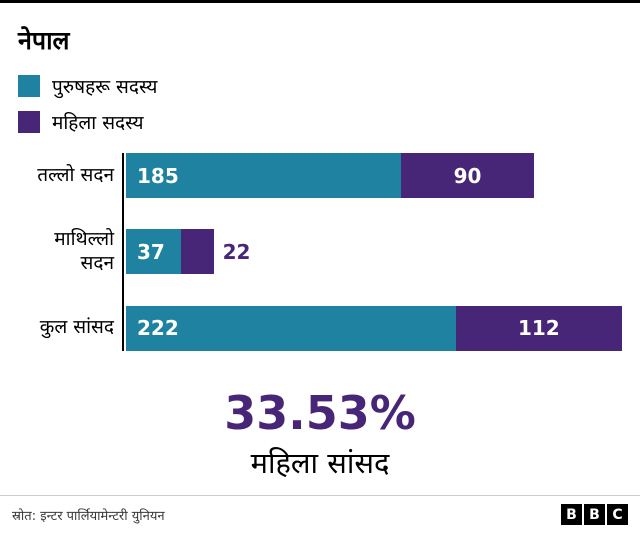  I want to click on bar-value-label: 222, so click(158, 328).